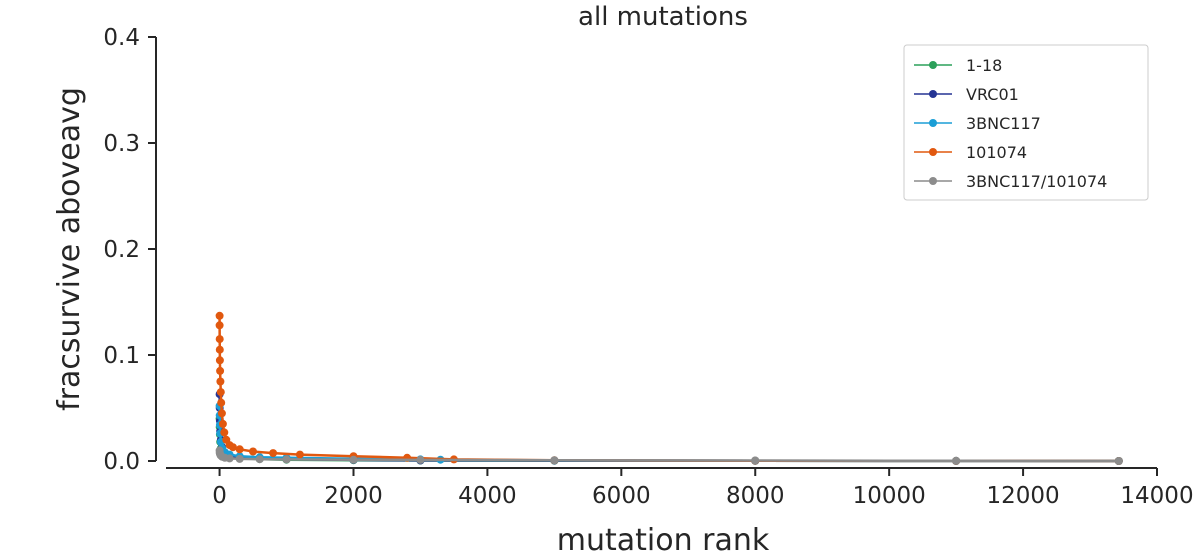  I want to click on legend-frame, so click(1026, 122).